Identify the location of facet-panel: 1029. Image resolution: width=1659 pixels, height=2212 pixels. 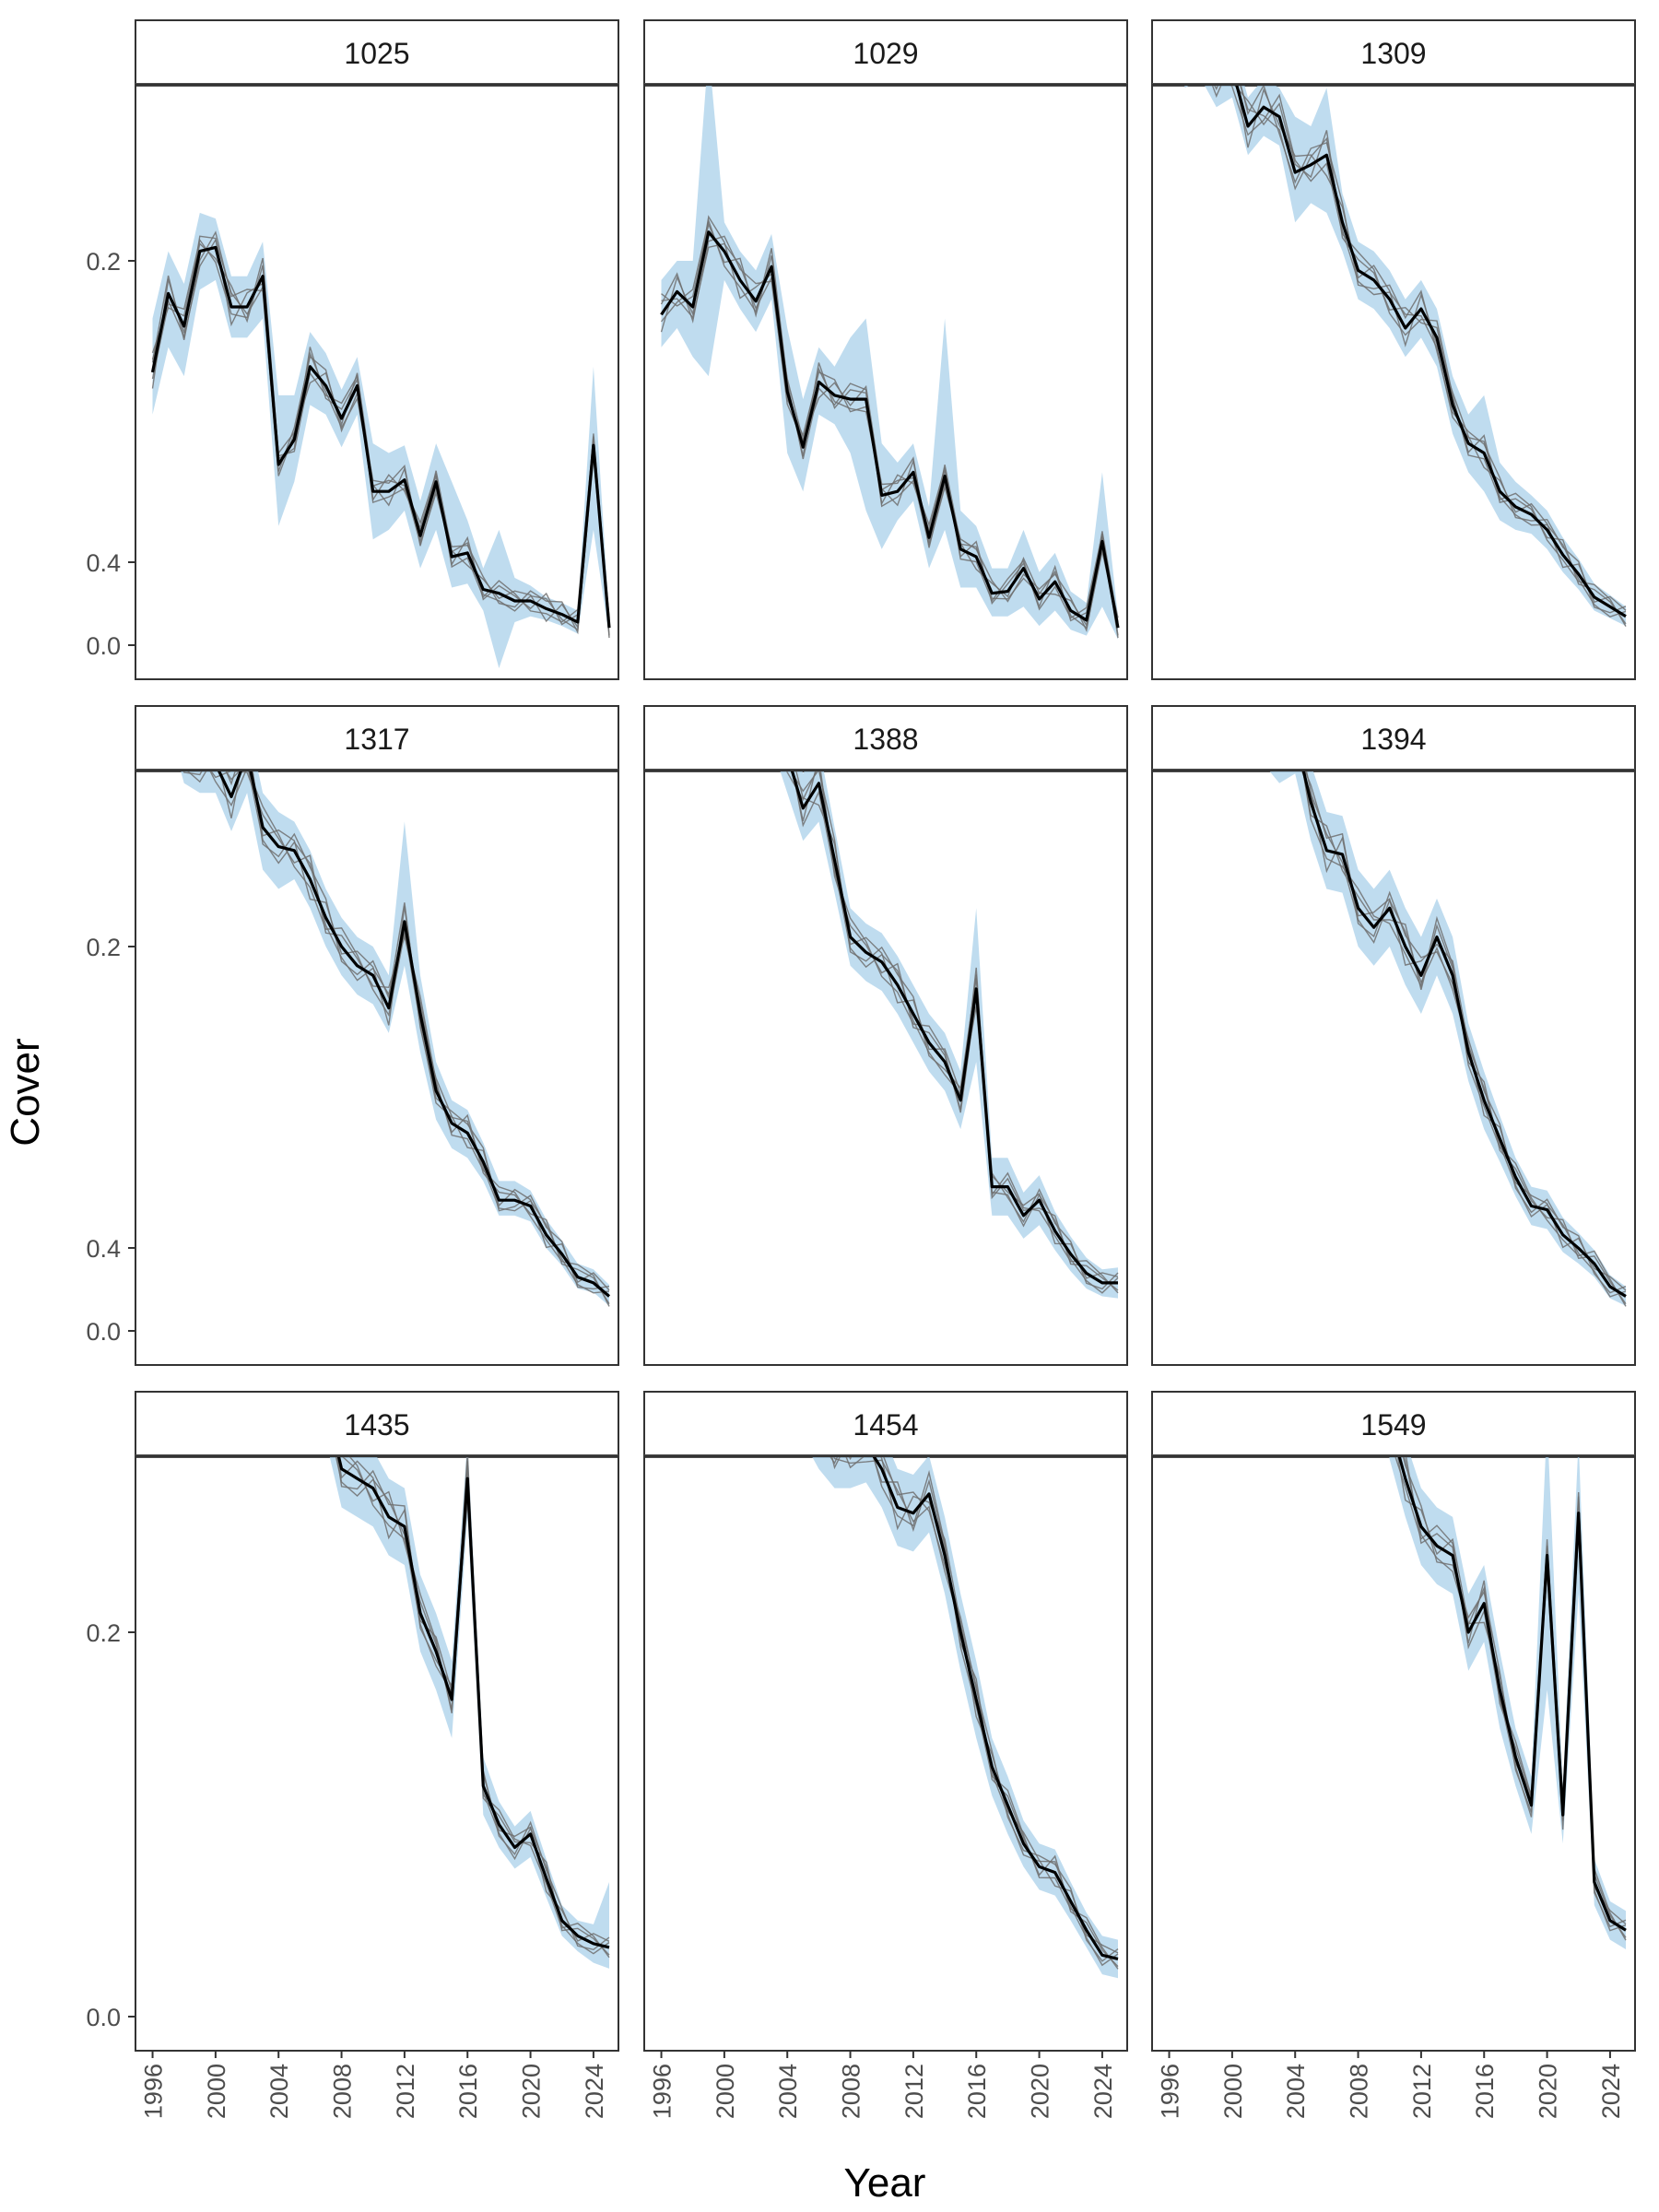
(885, 349).